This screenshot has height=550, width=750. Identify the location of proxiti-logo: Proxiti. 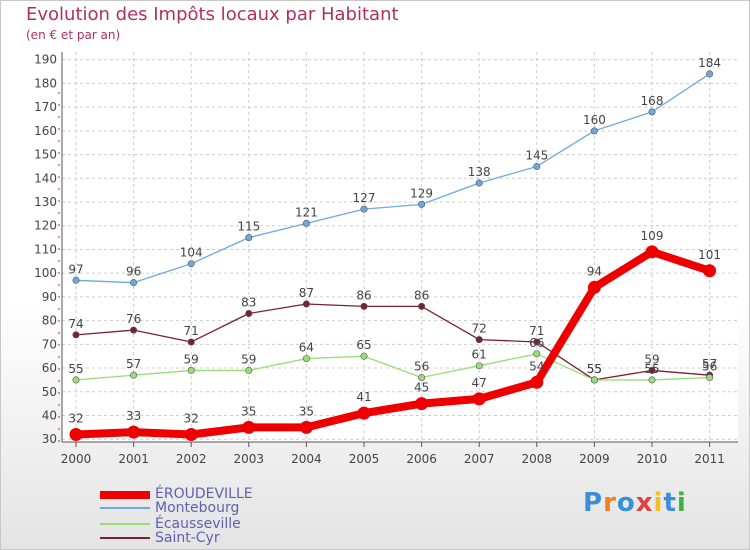
(635, 503).